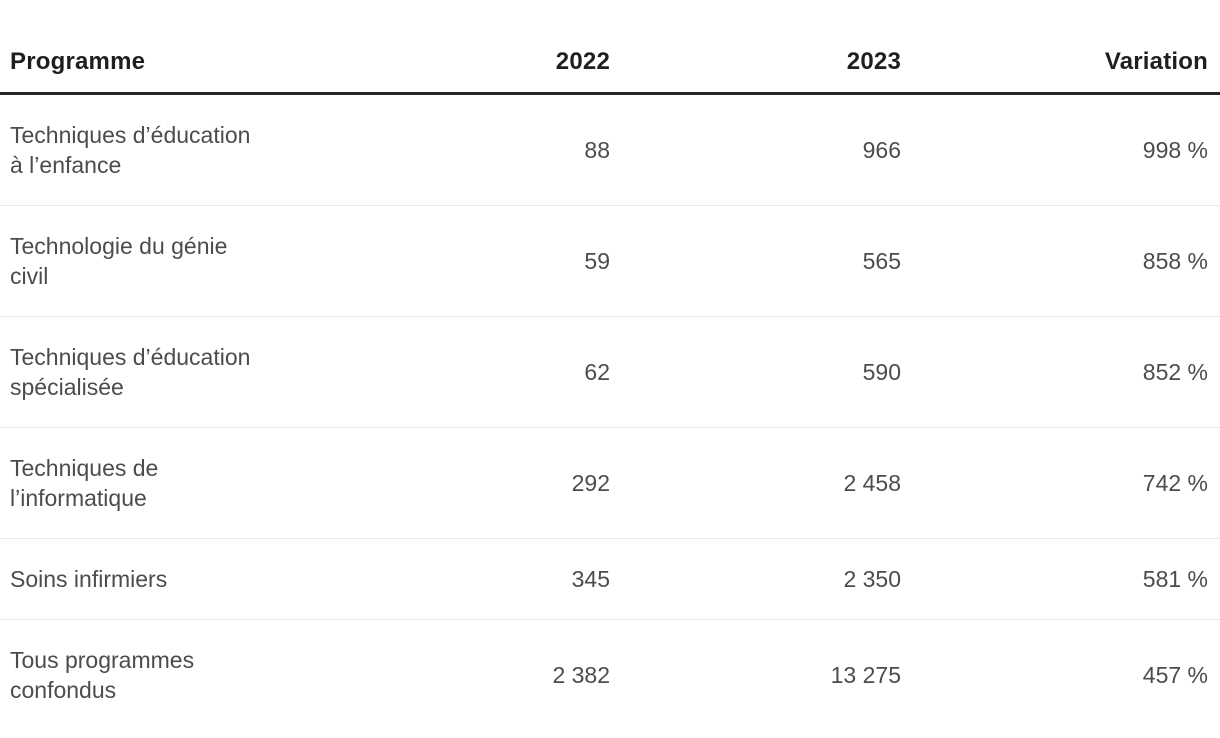 The width and height of the screenshot is (1220, 738). Describe the element at coordinates (158, 372) in the screenshot. I see `programme-cell: Techniques d’éducation spécialisée` at that location.